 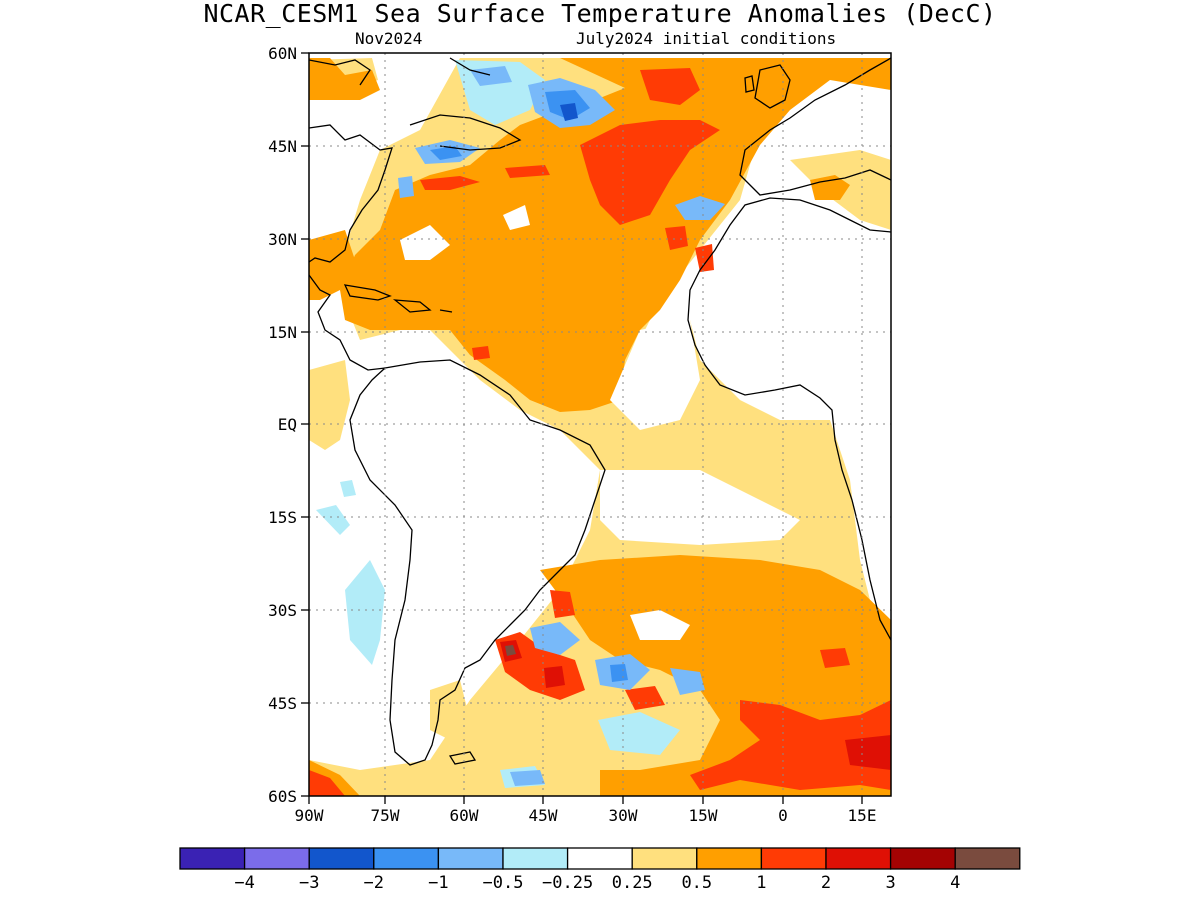 I want to click on latitude-labels: 60N 45N 30N 15N EQ 15S 30S 45S 60S, so click(x=282, y=425).